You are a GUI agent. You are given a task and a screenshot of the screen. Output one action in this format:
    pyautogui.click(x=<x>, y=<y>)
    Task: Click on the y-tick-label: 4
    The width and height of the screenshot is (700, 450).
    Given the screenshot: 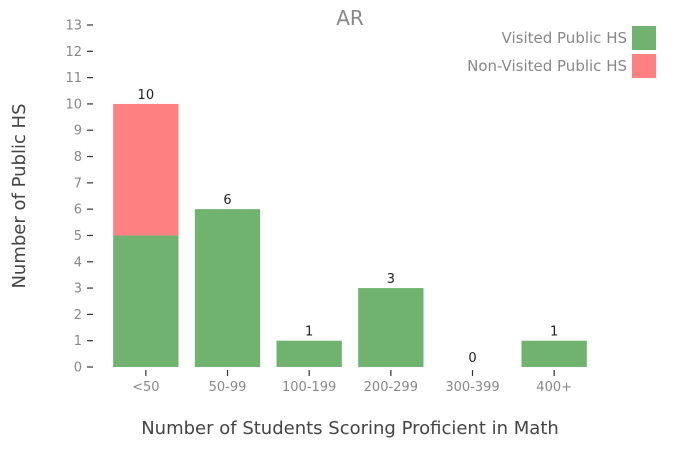 What is the action you would take?
    pyautogui.click(x=78, y=262)
    